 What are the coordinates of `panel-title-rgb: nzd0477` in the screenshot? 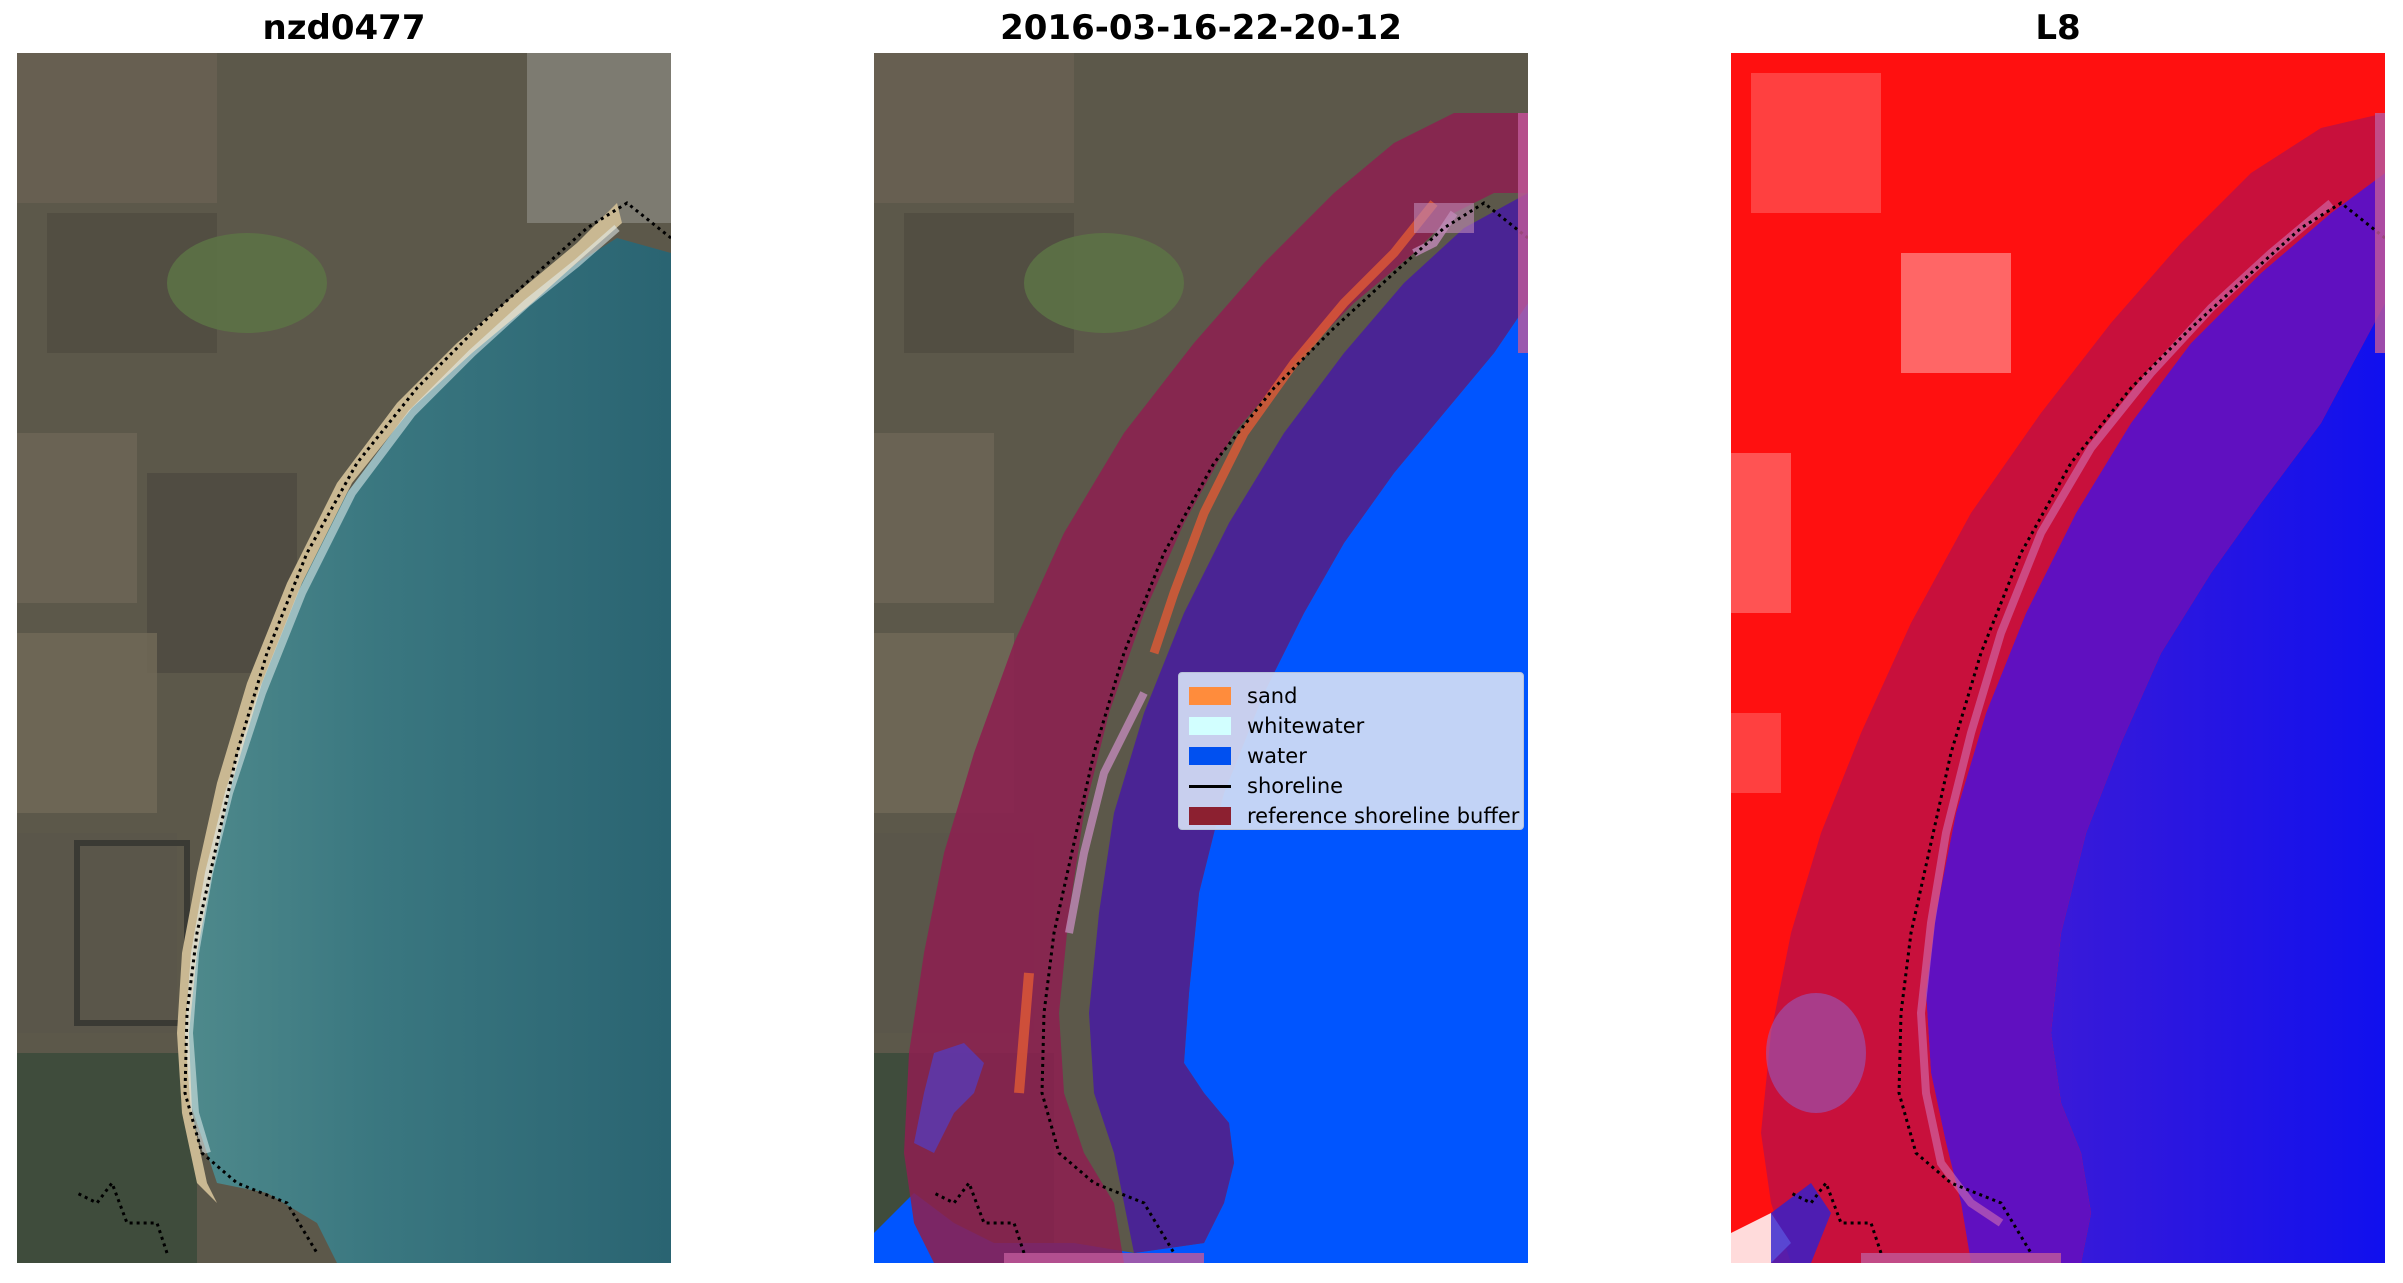 It's located at (344, 28).